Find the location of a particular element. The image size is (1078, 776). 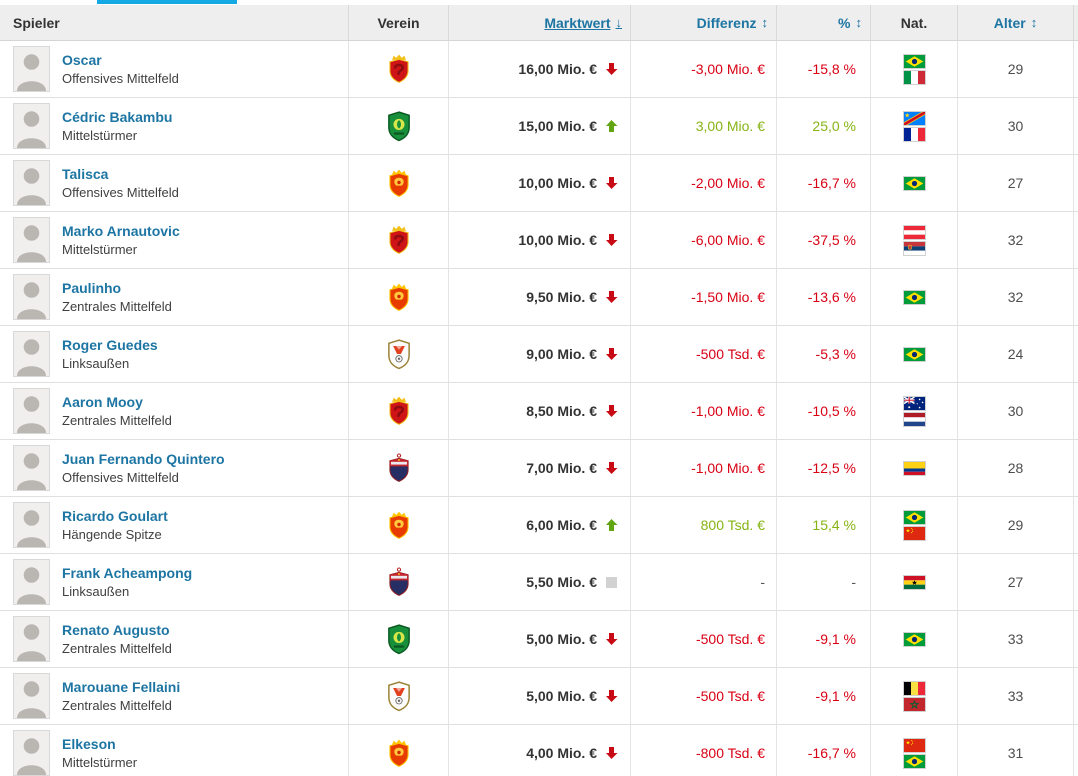

player-name-link: Renato Augusto is located at coordinates (116, 630).